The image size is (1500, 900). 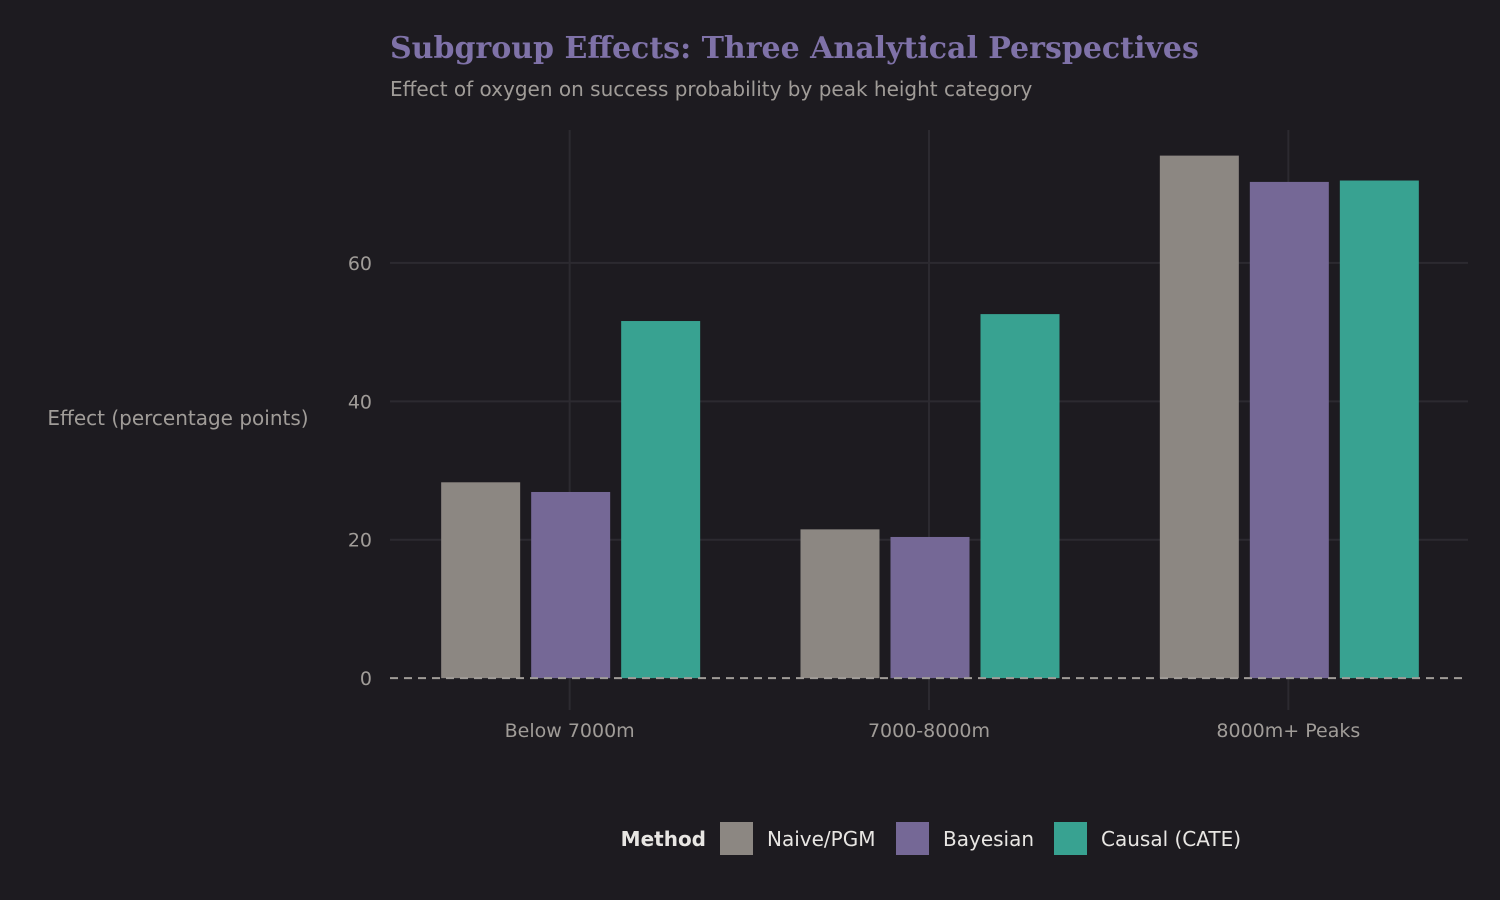 I want to click on legend-title: Method, so click(x=663, y=839).